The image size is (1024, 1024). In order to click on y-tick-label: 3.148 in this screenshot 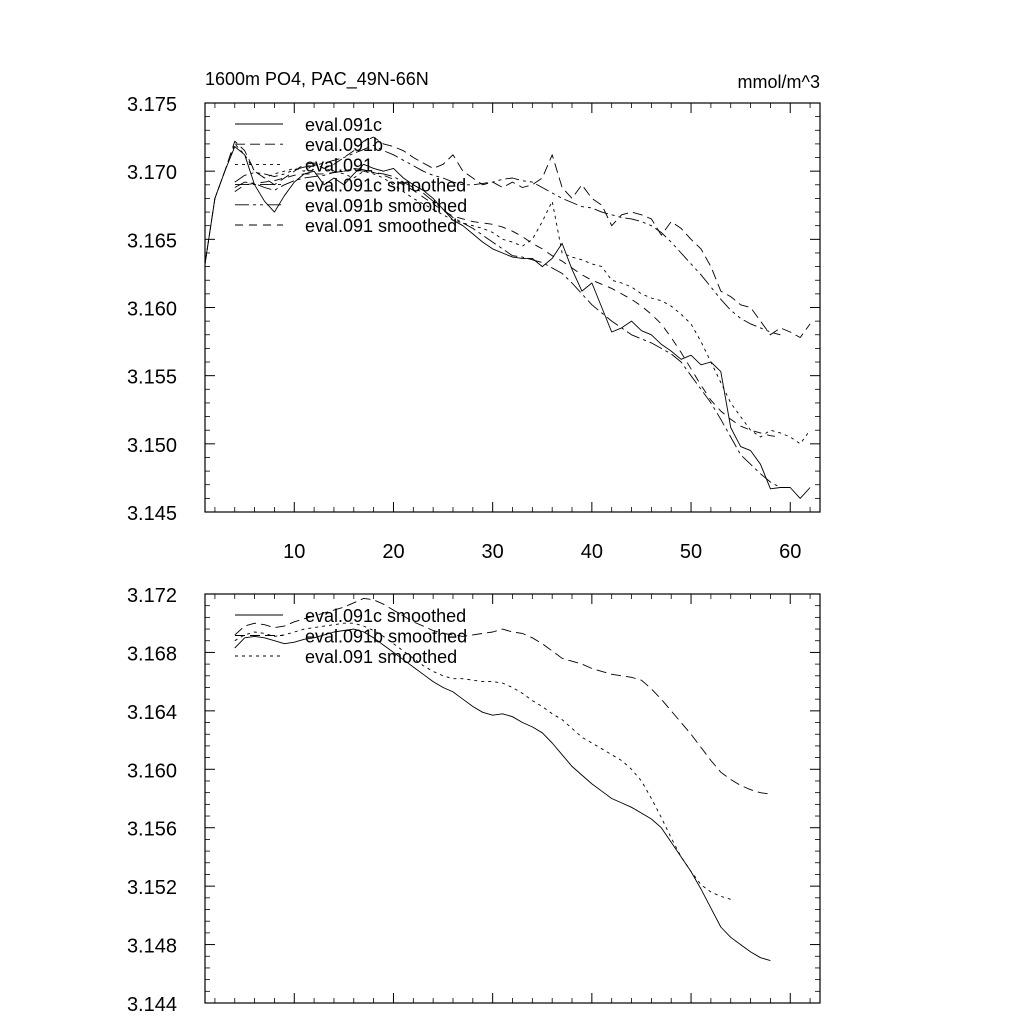, I will do `click(152, 947)`.